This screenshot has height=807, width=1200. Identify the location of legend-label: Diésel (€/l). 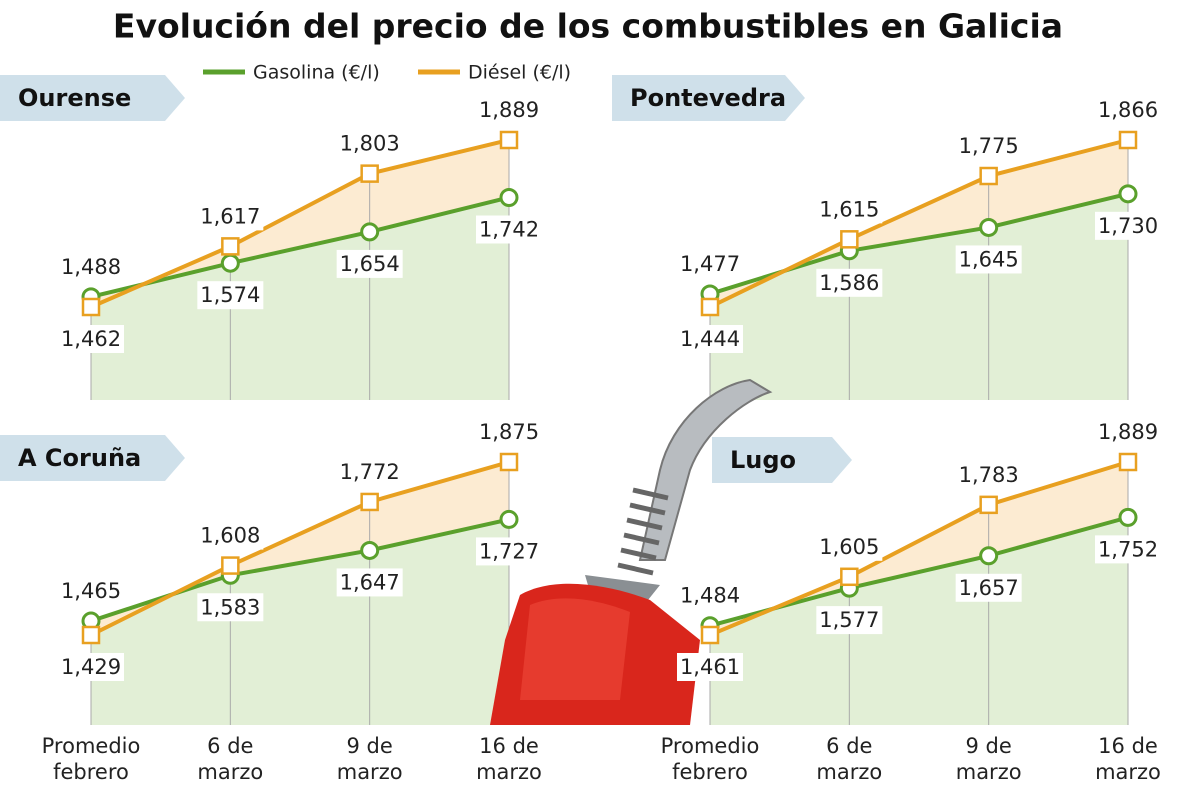
(519, 73).